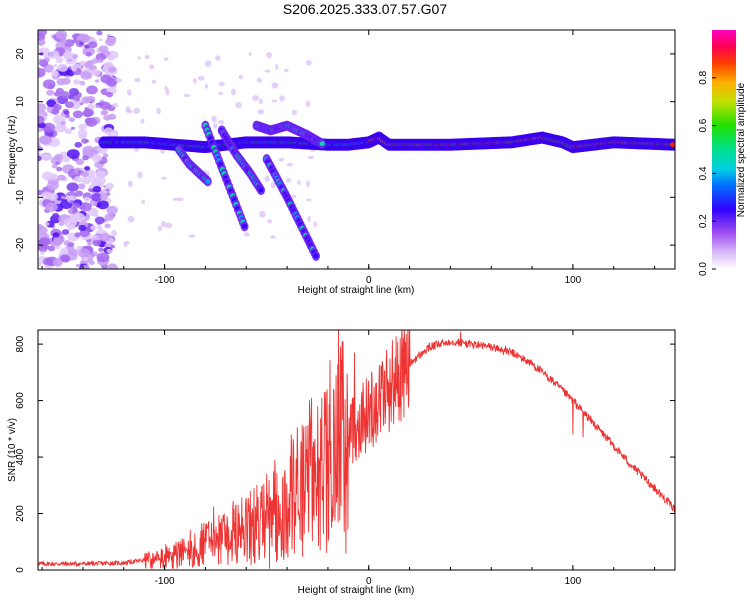 Image resolution: width=750 pixels, height=600 pixels. Describe the element at coordinates (12, 150) in the screenshot. I see `spectrogram-ylabel: Frequency (Hz)` at that location.